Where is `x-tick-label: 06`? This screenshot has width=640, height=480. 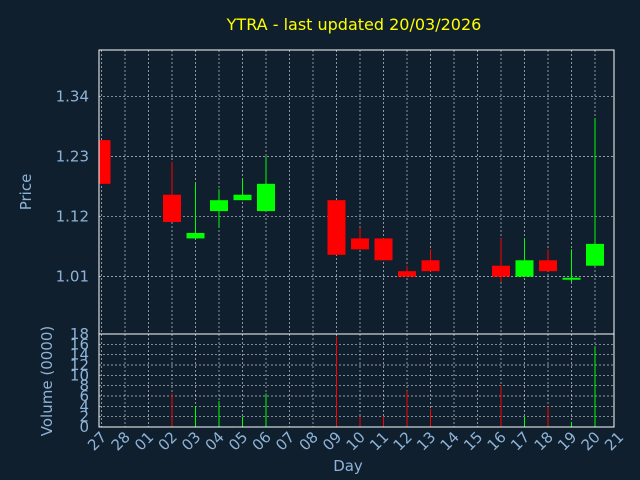 x-tick-label: 06 is located at coordinates (262, 441).